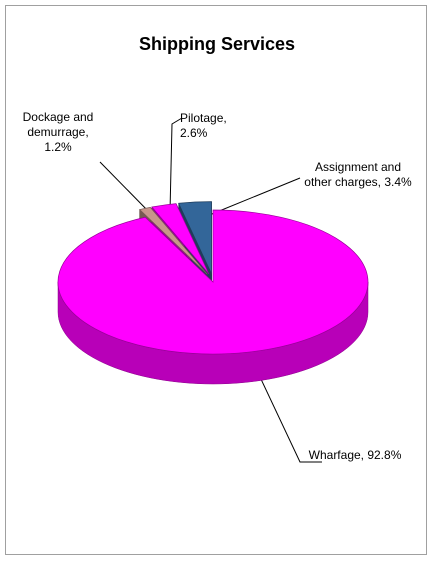 Image resolution: width=434 pixels, height=561 pixels. Describe the element at coordinates (58, 132) in the screenshot. I see `data-label: Dockage and demurrage, 1.2%` at that location.